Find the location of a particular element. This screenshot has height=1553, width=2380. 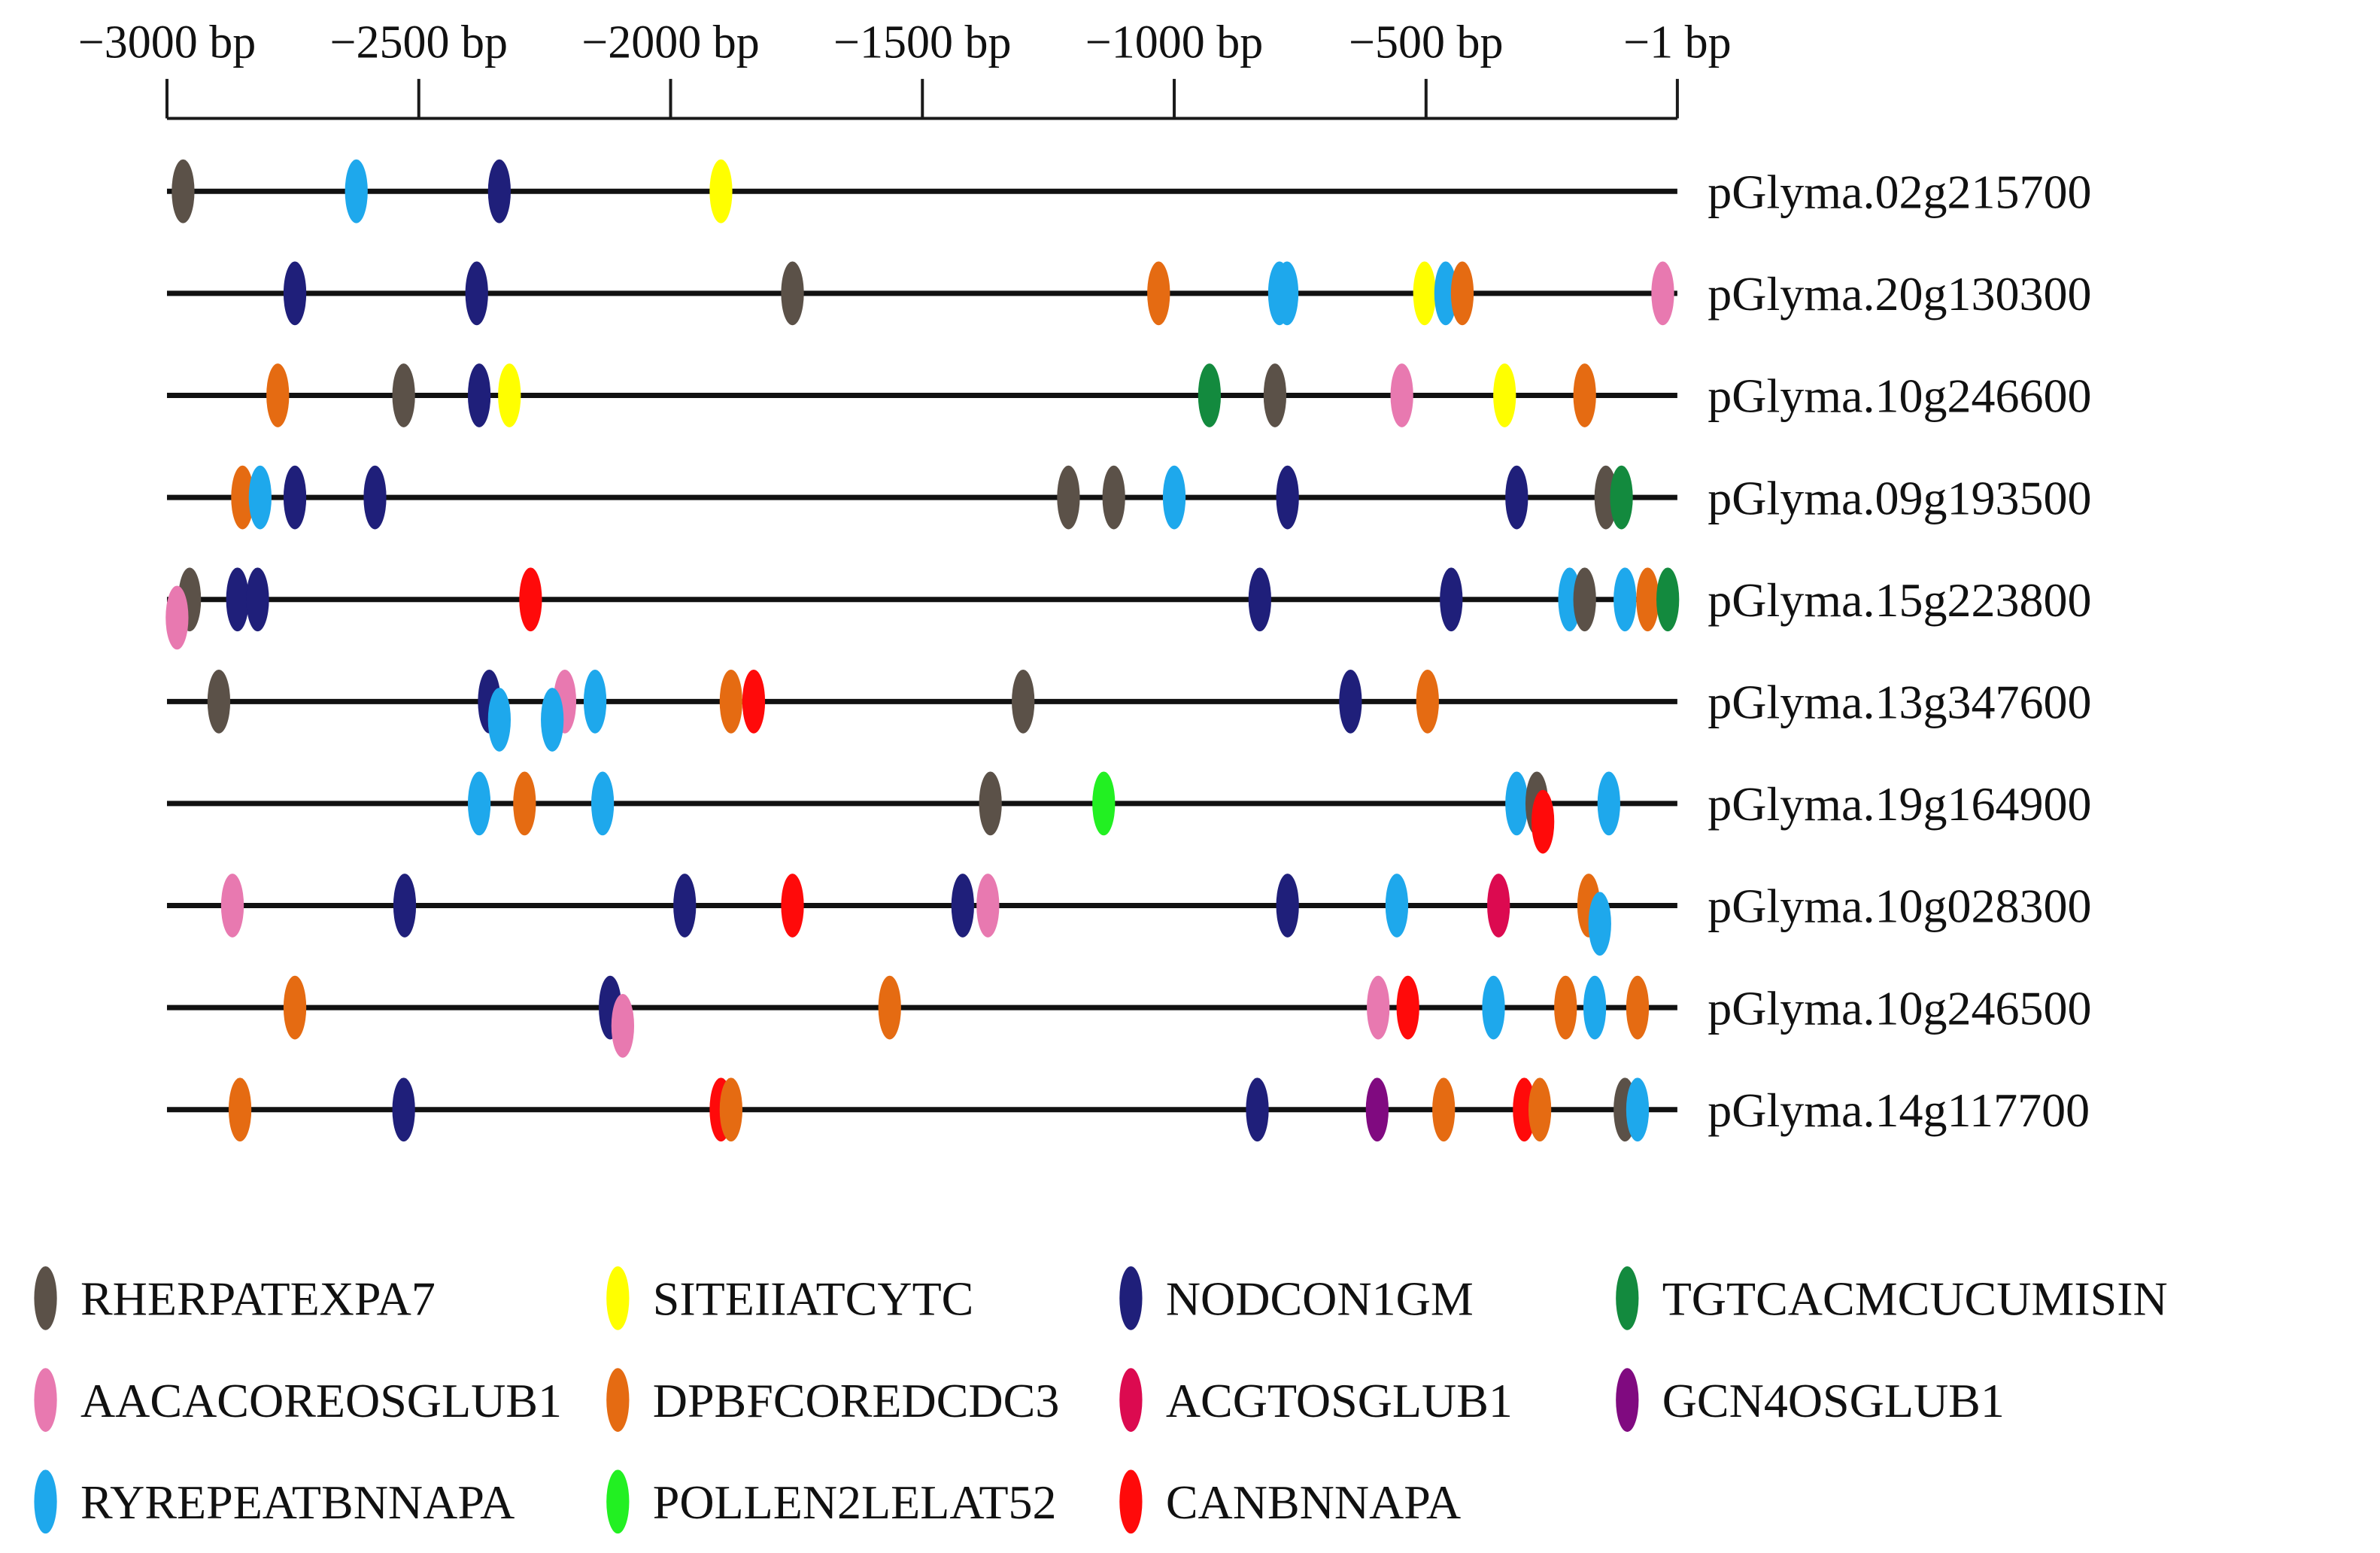

gene-track-pglyma-10g246500: pGlyma.10g246500 is located at coordinates (1128, 1016).